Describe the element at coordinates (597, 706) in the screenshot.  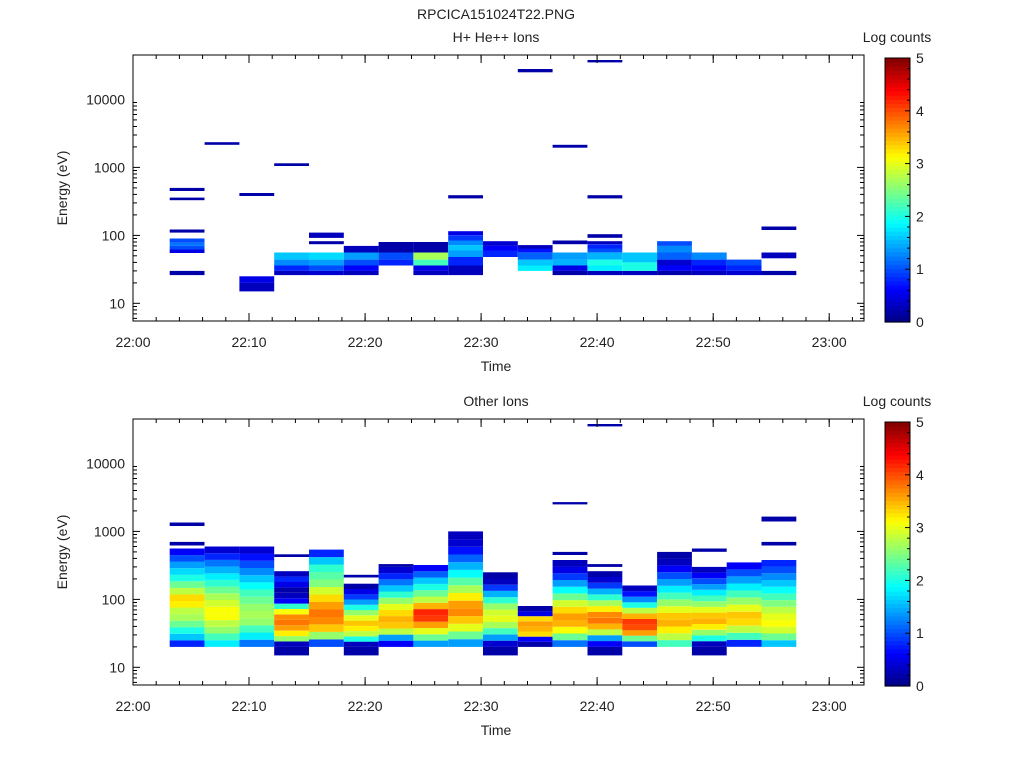
I see `x-tick-label: 22:40` at that location.